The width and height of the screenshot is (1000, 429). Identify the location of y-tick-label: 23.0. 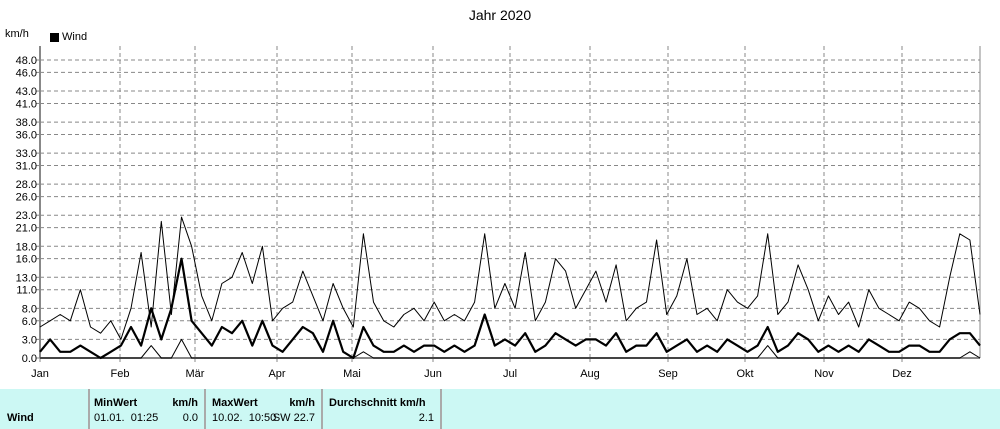
(26, 216).